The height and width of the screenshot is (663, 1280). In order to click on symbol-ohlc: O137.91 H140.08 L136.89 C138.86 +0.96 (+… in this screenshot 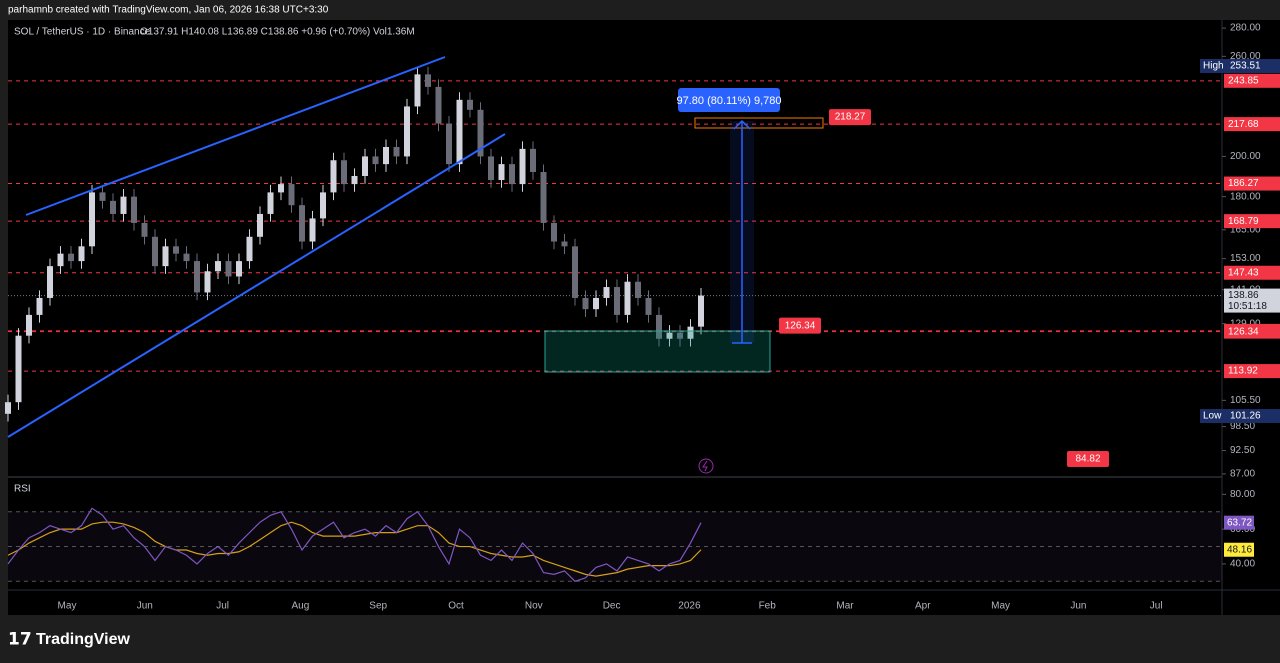, I will do `click(277, 32)`.